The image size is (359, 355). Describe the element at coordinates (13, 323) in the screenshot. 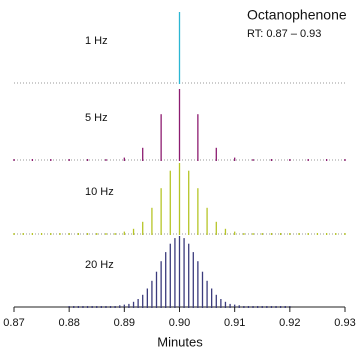

I see `x-tick-label: 0.87` at that location.